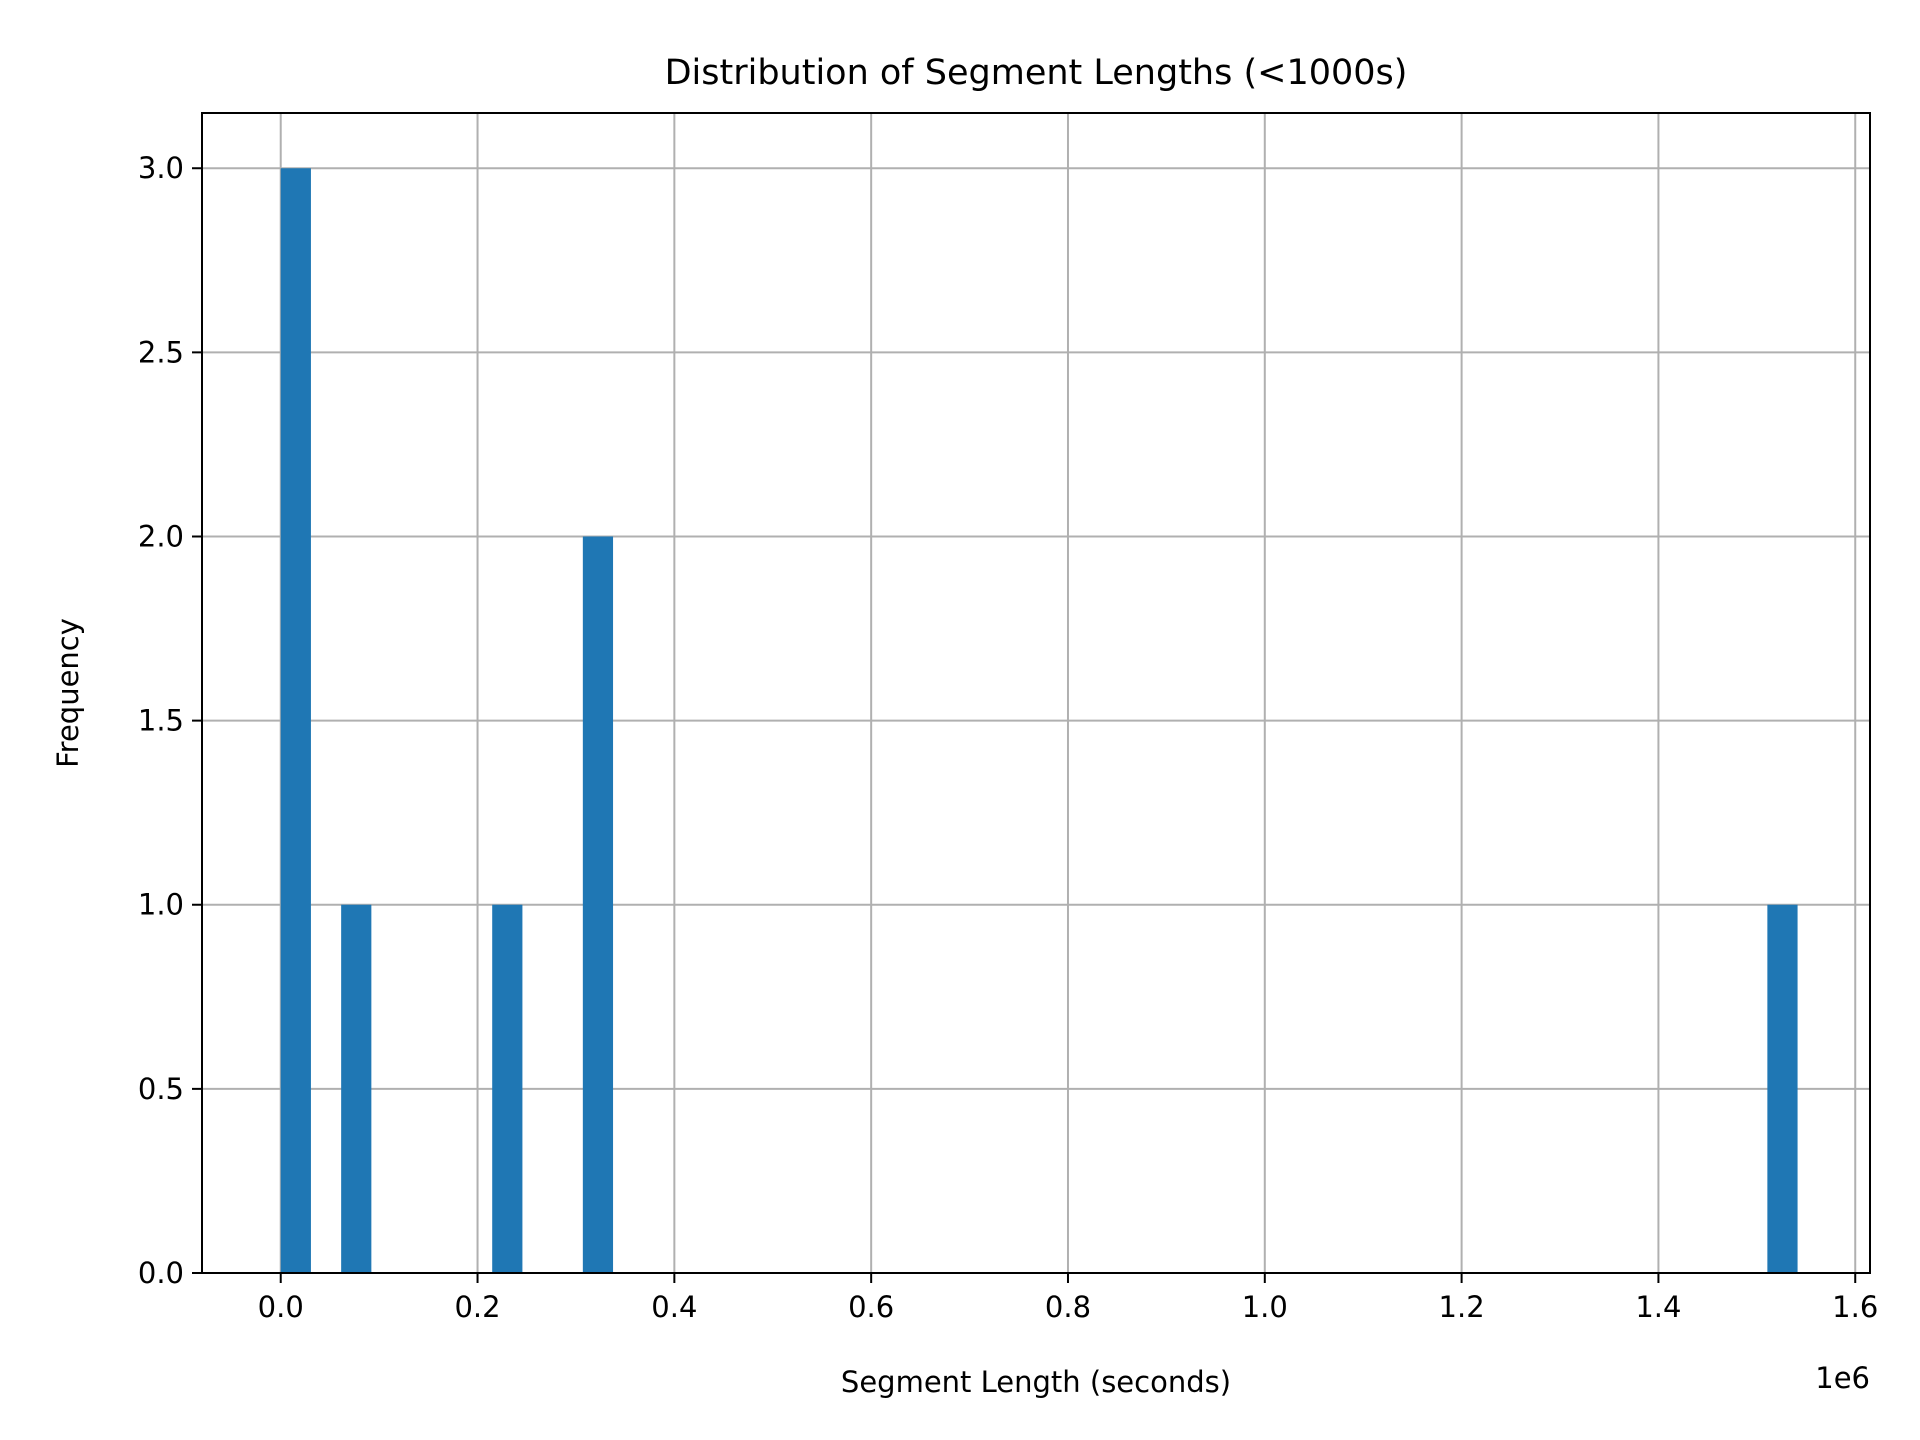 The width and height of the screenshot is (1920, 1440). I want to click on x-tick-label: 1.0, so click(1265, 1307).